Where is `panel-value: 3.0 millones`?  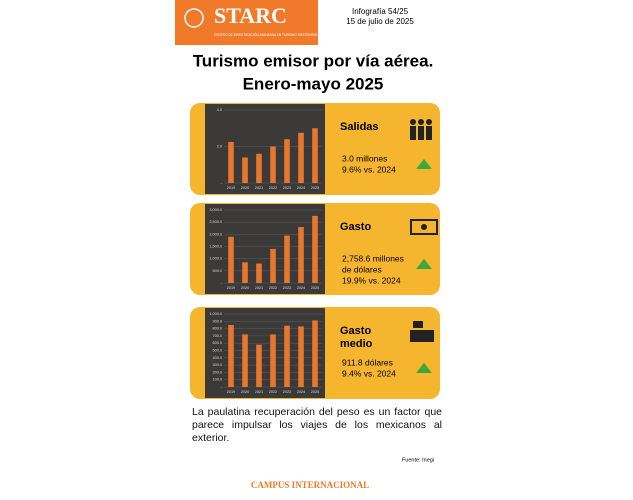
panel-value: 3.0 millones is located at coordinates (364, 158).